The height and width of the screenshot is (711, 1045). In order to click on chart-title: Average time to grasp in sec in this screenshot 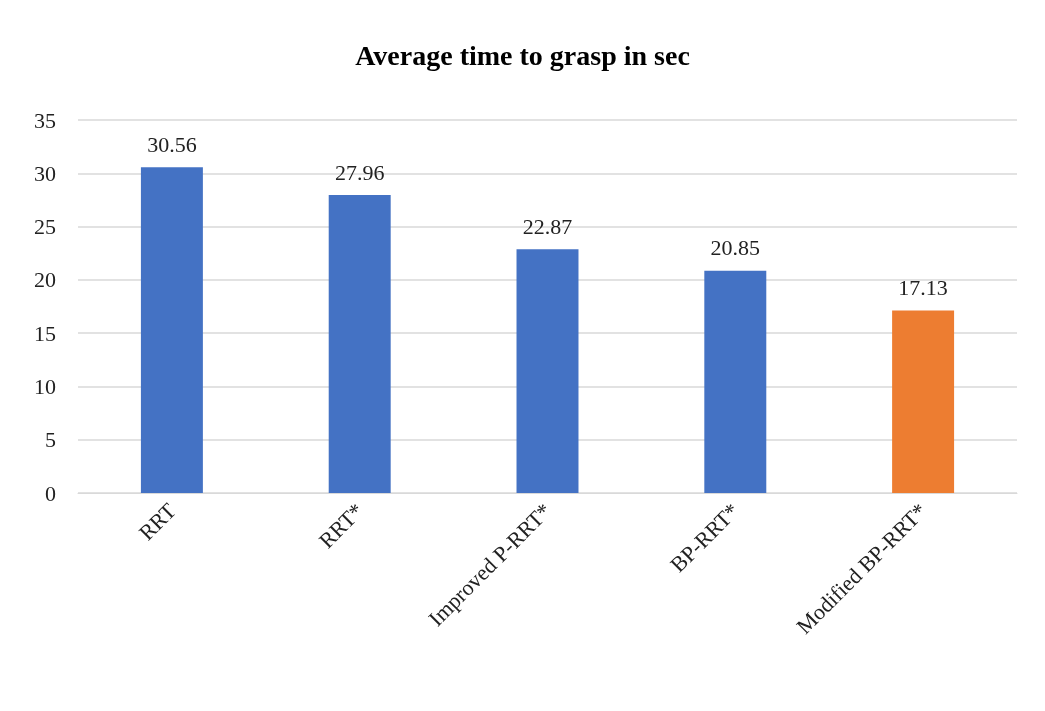, I will do `click(522, 55)`.